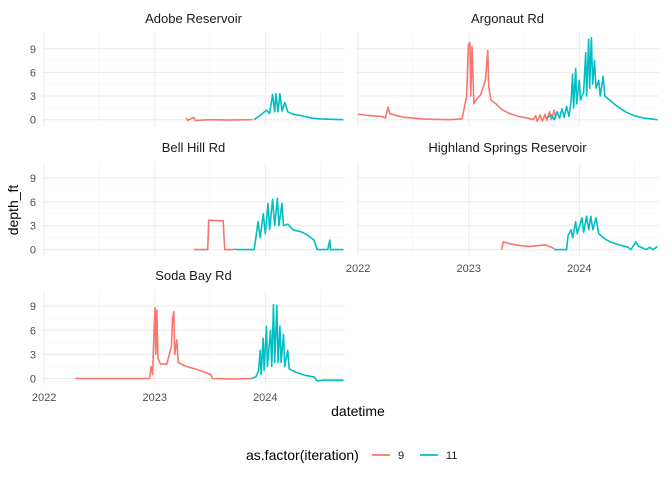 The image size is (672, 480). Describe the element at coordinates (507, 18) in the screenshot. I see `panel-title: Argonaut Rd` at that location.